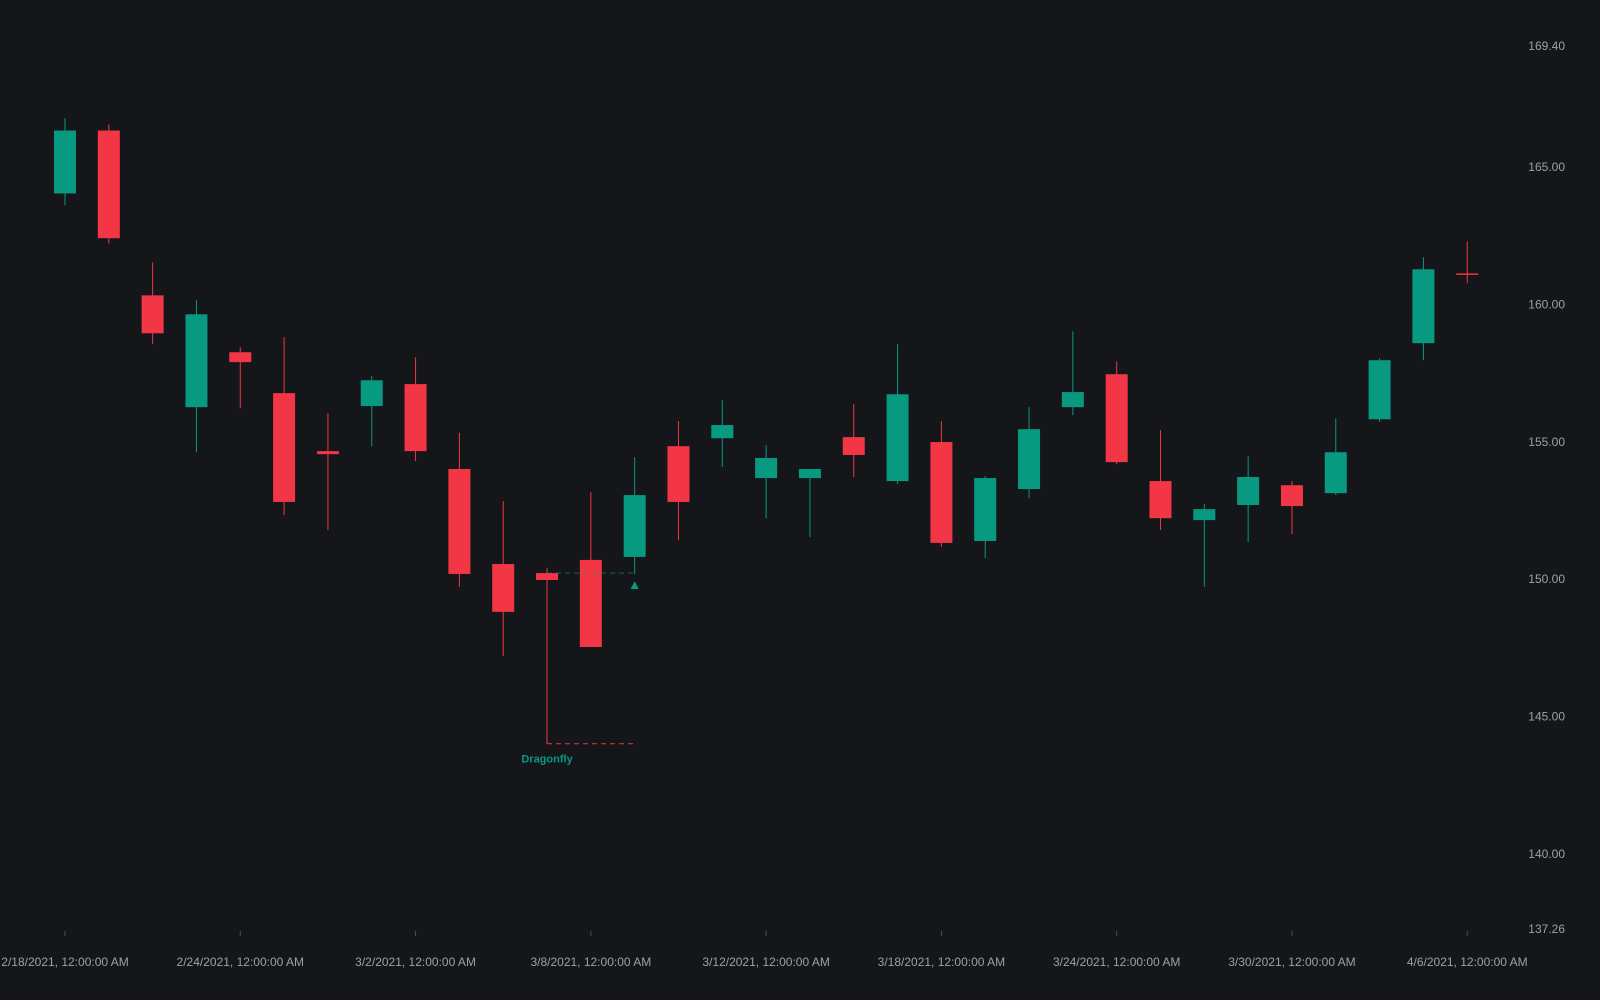 The width and height of the screenshot is (1600, 1000). What do you see at coordinates (1291, 962) in the screenshot?
I see `x-tick-label: 3/30/2021, 12:00:00 AM` at bounding box center [1291, 962].